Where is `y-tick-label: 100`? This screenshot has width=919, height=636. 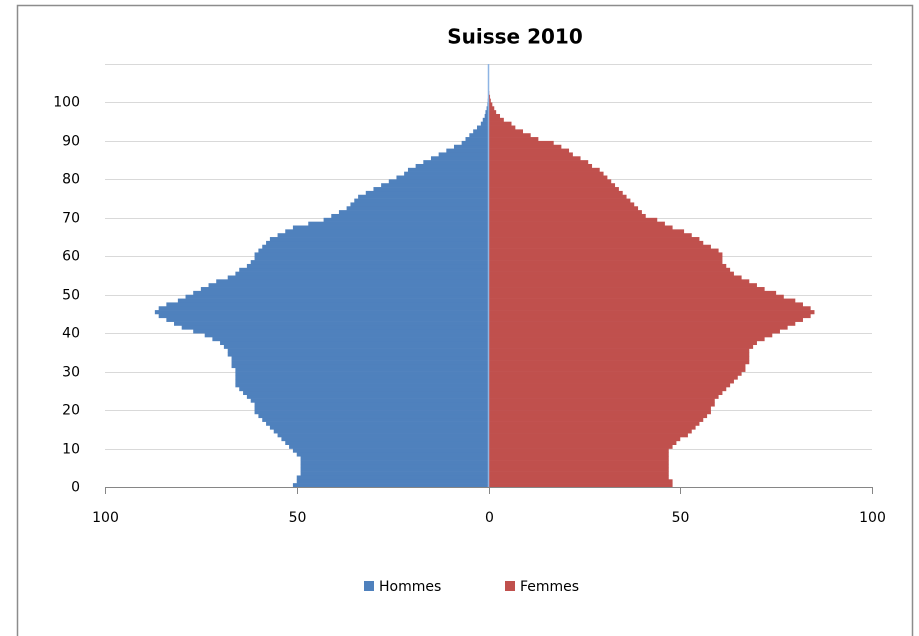 y-tick-label: 100 is located at coordinates (66, 103).